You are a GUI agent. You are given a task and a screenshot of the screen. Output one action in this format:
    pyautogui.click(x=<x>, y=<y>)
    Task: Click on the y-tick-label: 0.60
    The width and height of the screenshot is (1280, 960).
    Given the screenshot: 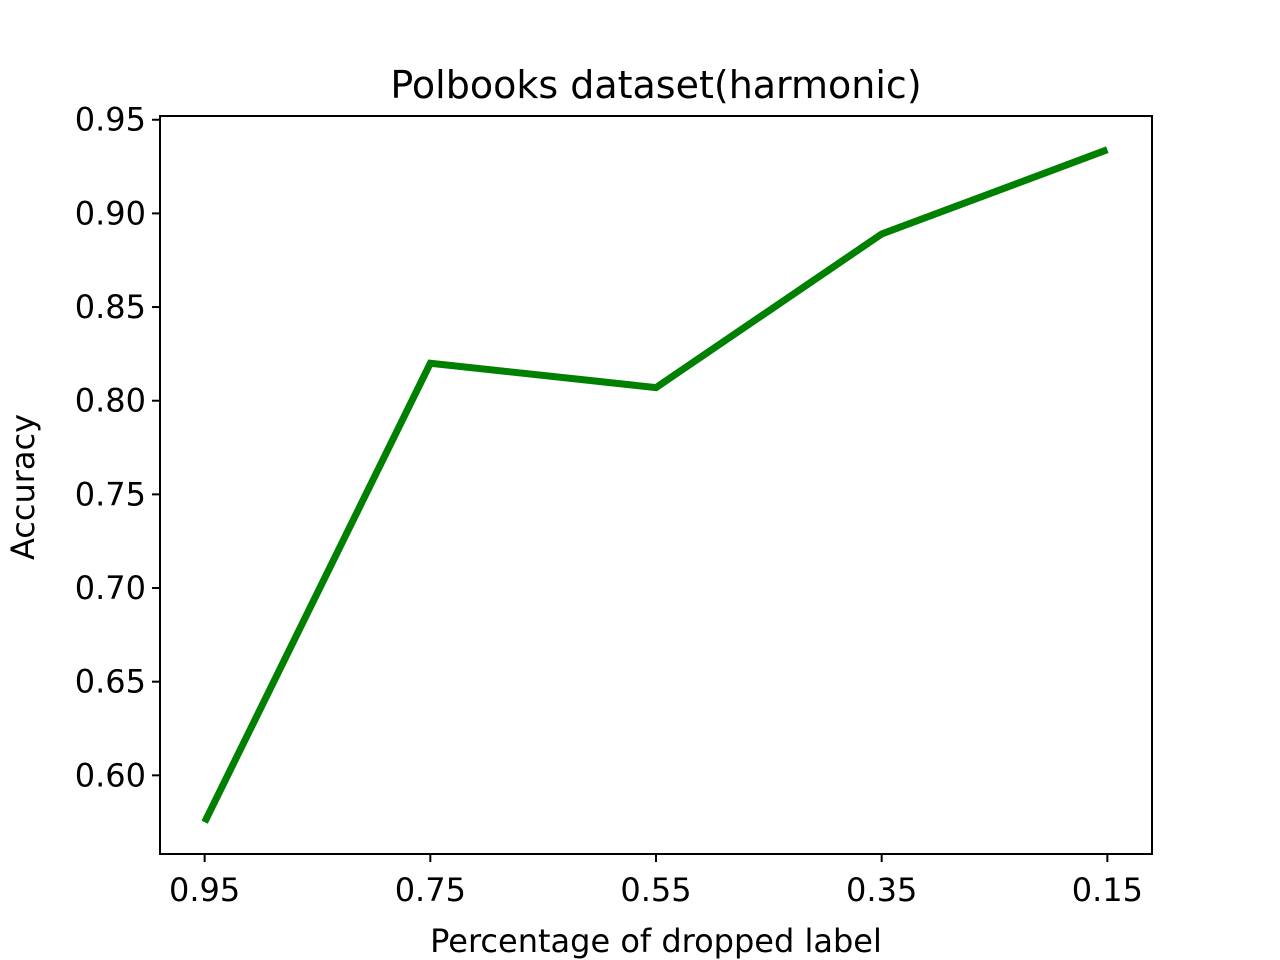 What is the action you would take?
    pyautogui.click(x=110, y=775)
    